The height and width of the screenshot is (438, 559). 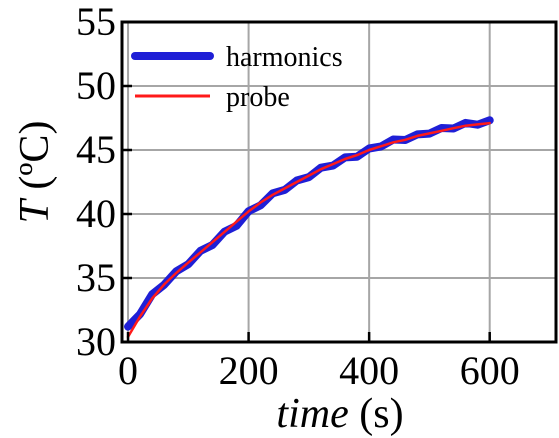 What do you see at coordinates (369, 370) in the screenshot?
I see `x-tick-label: 400` at bounding box center [369, 370].